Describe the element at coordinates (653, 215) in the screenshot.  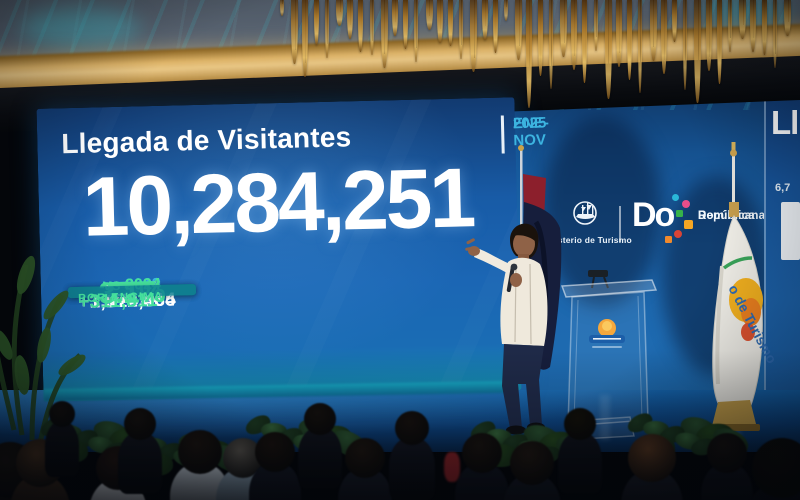
I see `do-logo-text: Do` at that location.